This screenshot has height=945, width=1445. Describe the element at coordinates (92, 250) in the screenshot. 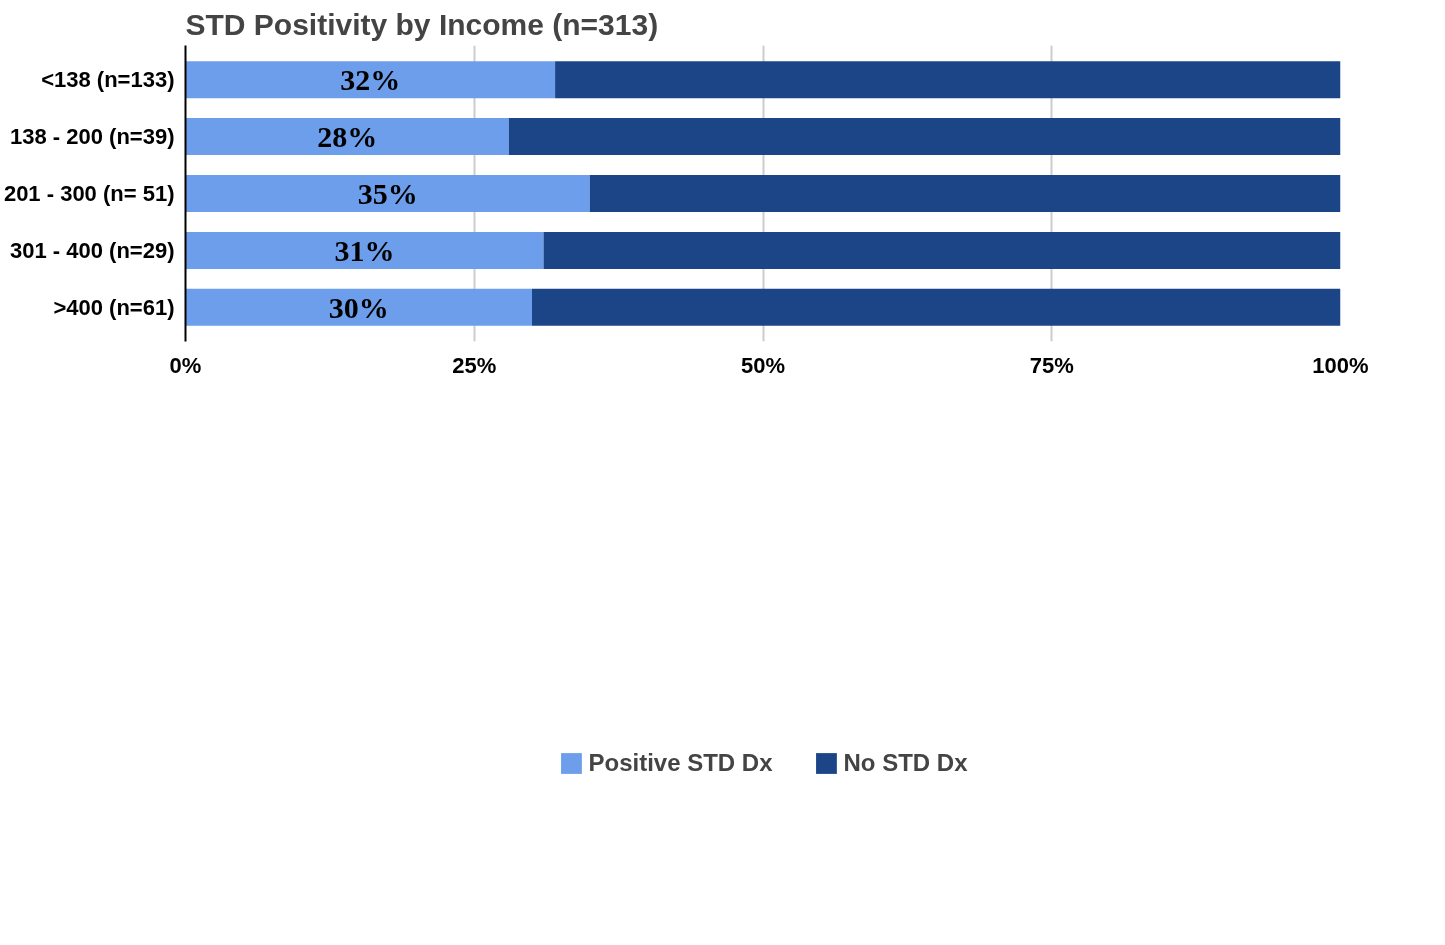

I see `y-tick-label: 301 - 400 (n=29)` at that location.